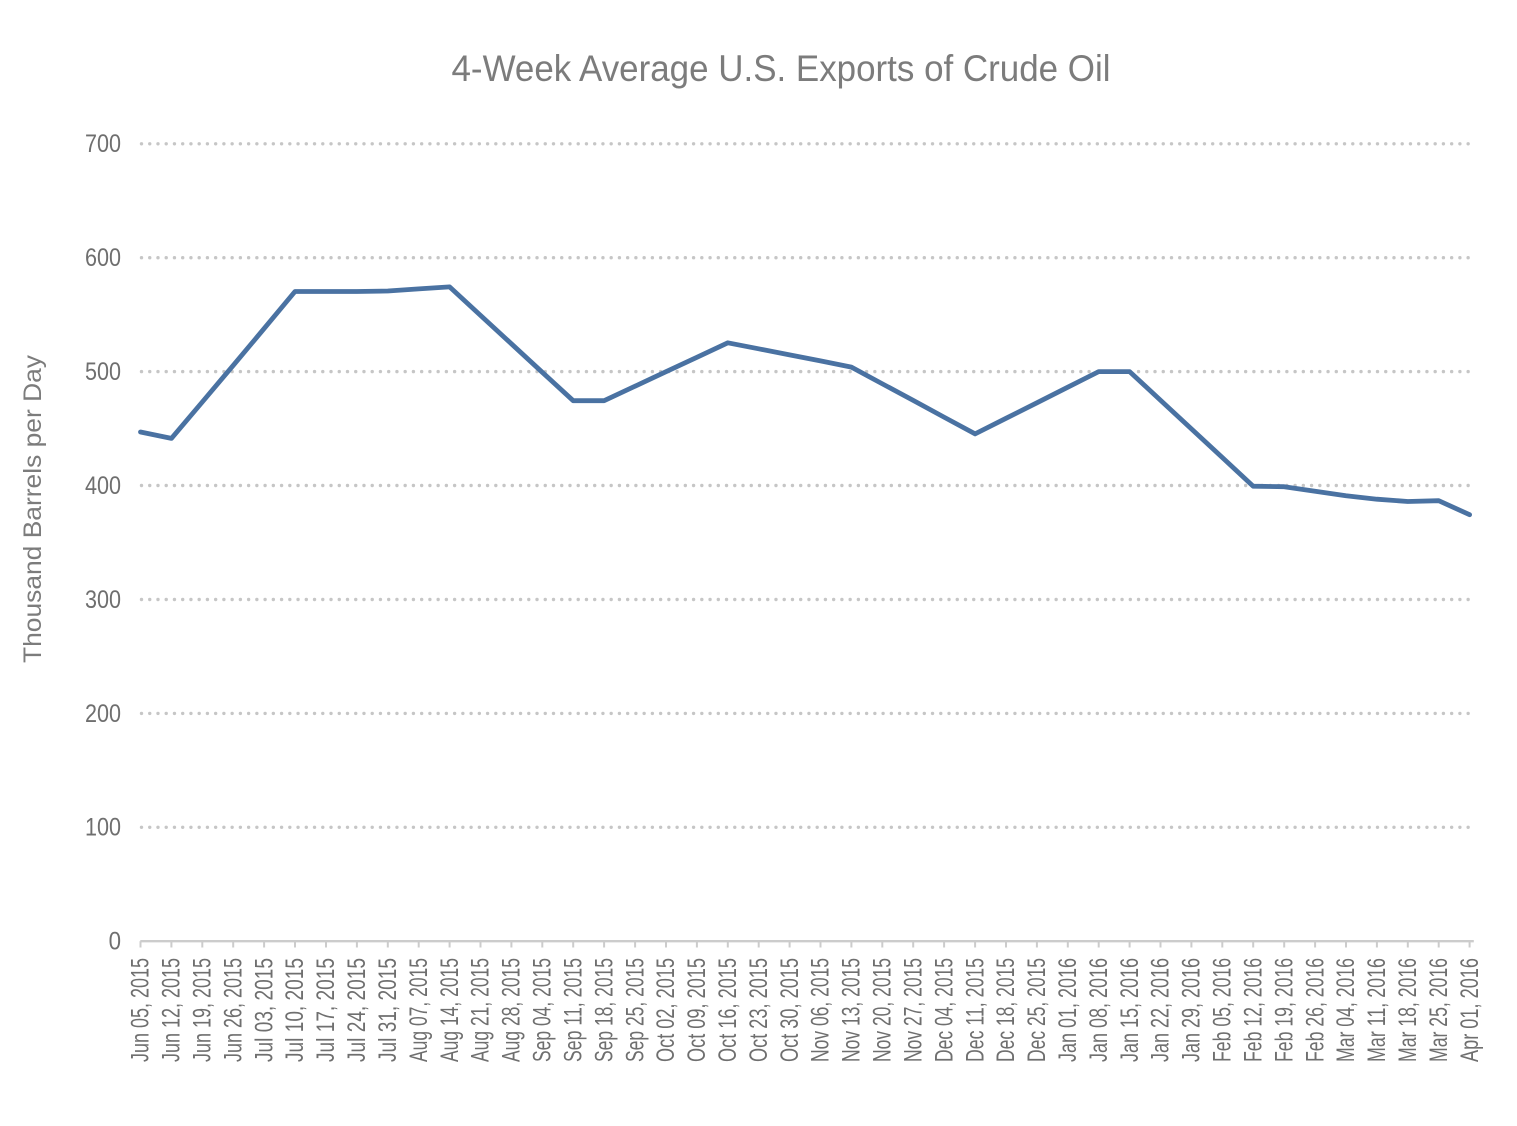 The image size is (1517, 1126). Describe the element at coordinates (419, 1010) in the screenshot. I see `svg-text: Aug 07, 2015` at that location.